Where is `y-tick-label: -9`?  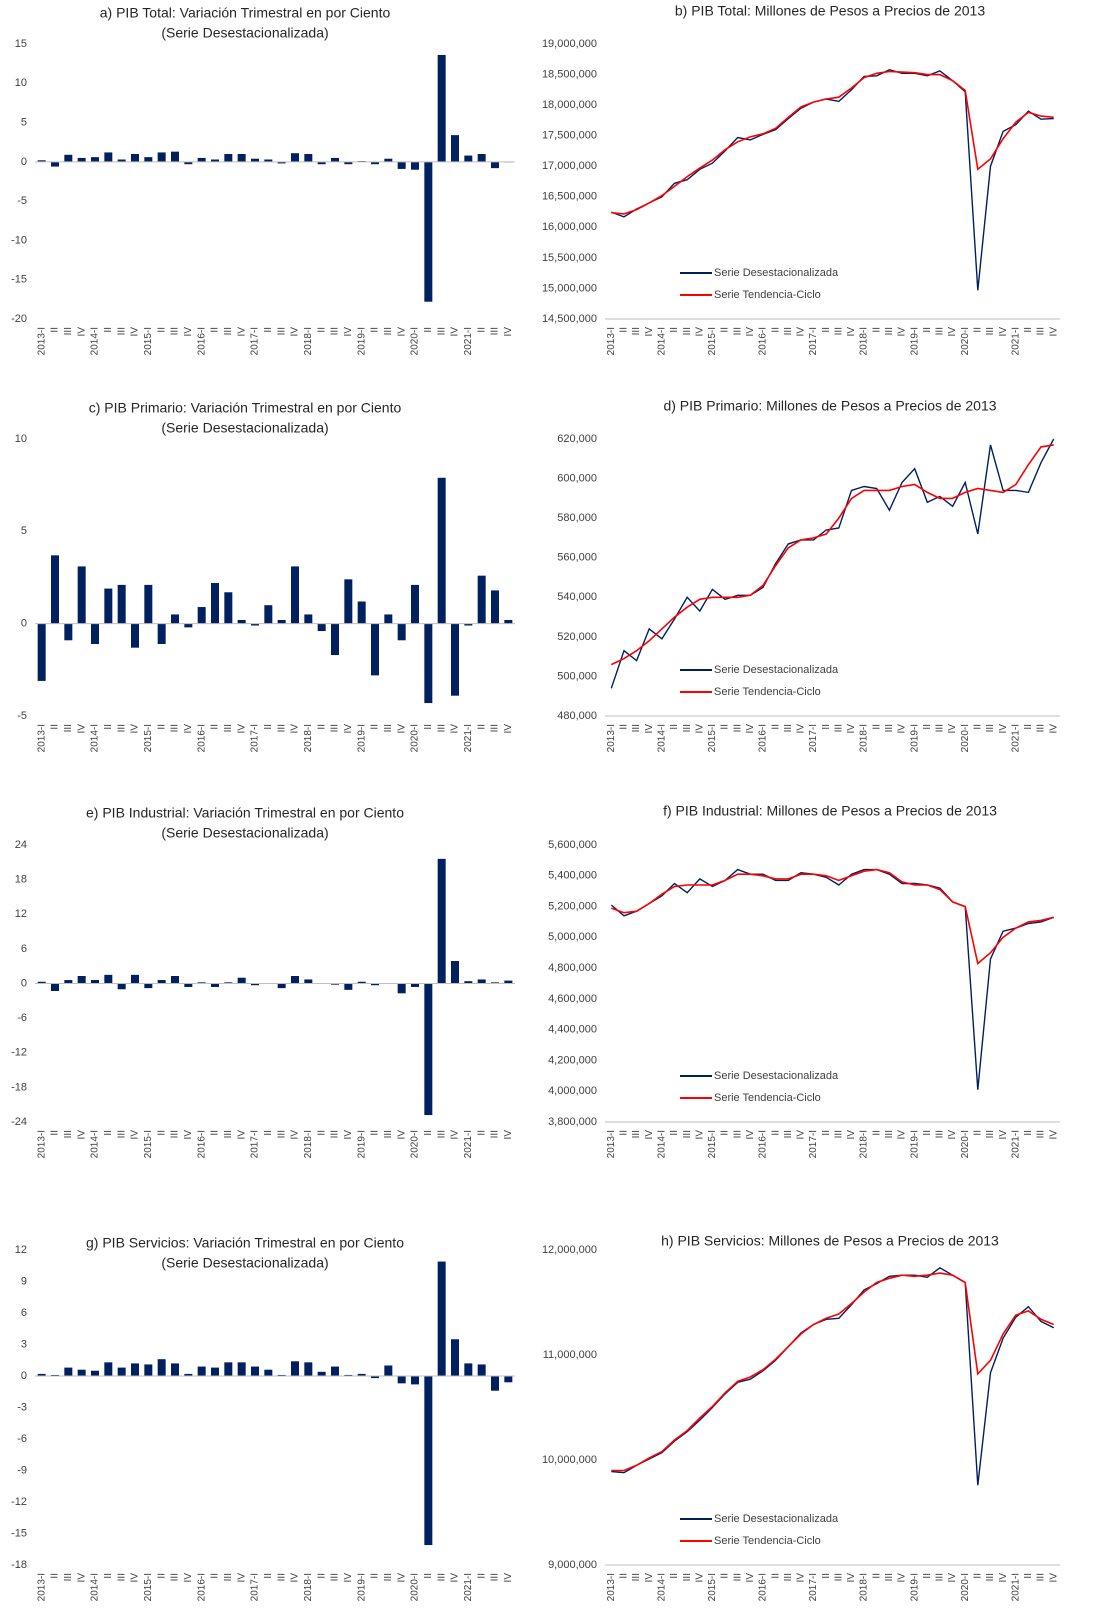
y-tick-label: -9 is located at coordinates (22, 1470).